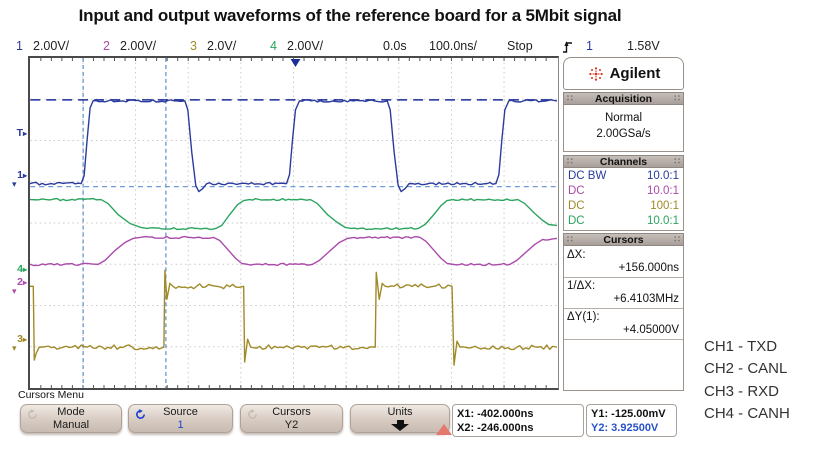 The height and width of the screenshot is (466, 813). I want to click on ch3-coupling: DC, so click(576, 206).